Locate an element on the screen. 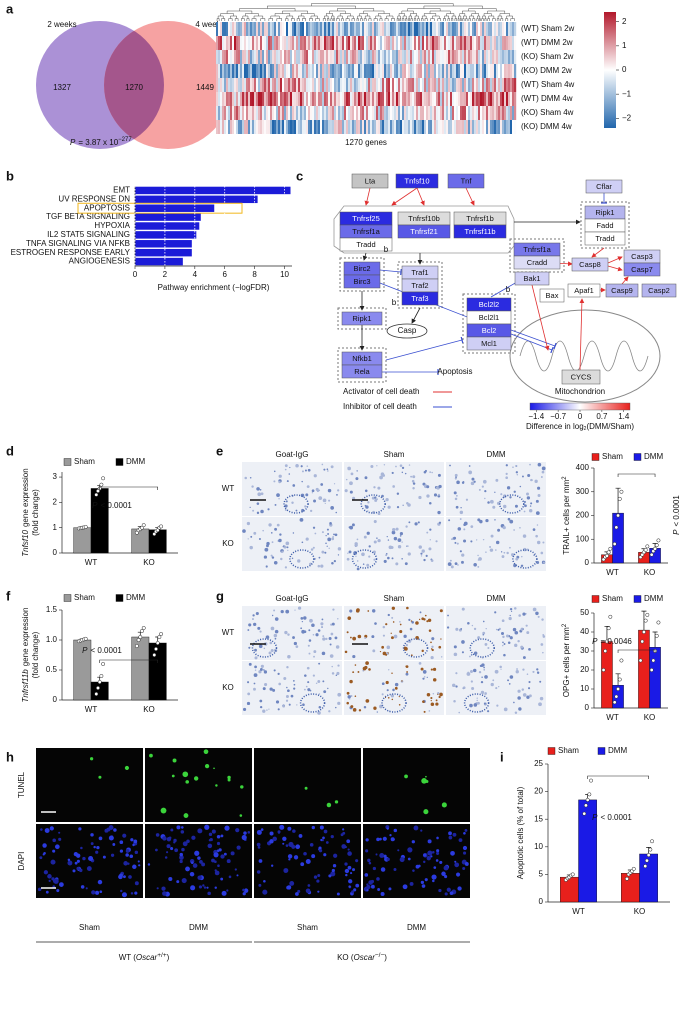 Image resolution: width=684 pixels, height=1015 pixels. pathway-node-label: Tnfsf10 is located at coordinates (416, 180).